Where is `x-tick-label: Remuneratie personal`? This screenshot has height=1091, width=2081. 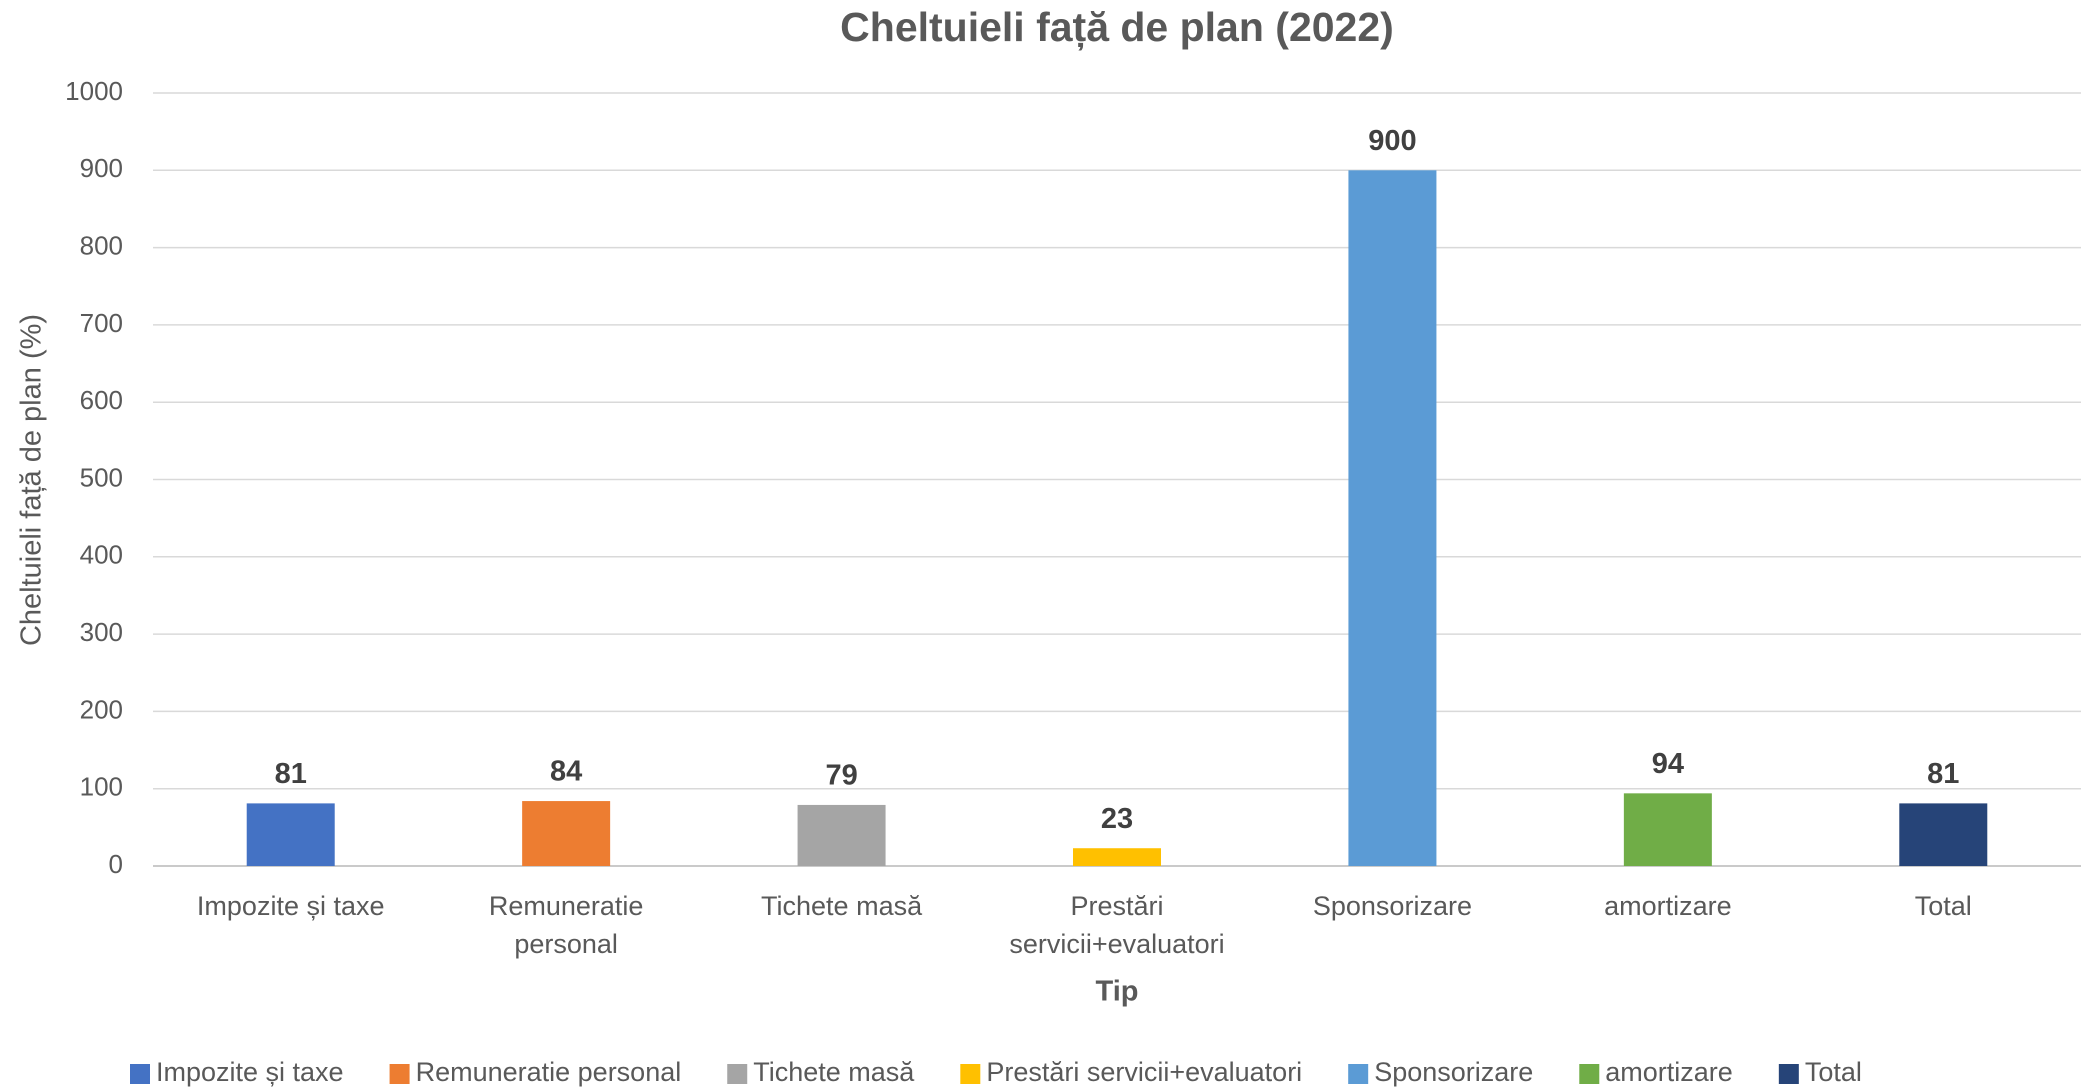
x-tick-label: Remuneratie personal is located at coordinates (566, 925).